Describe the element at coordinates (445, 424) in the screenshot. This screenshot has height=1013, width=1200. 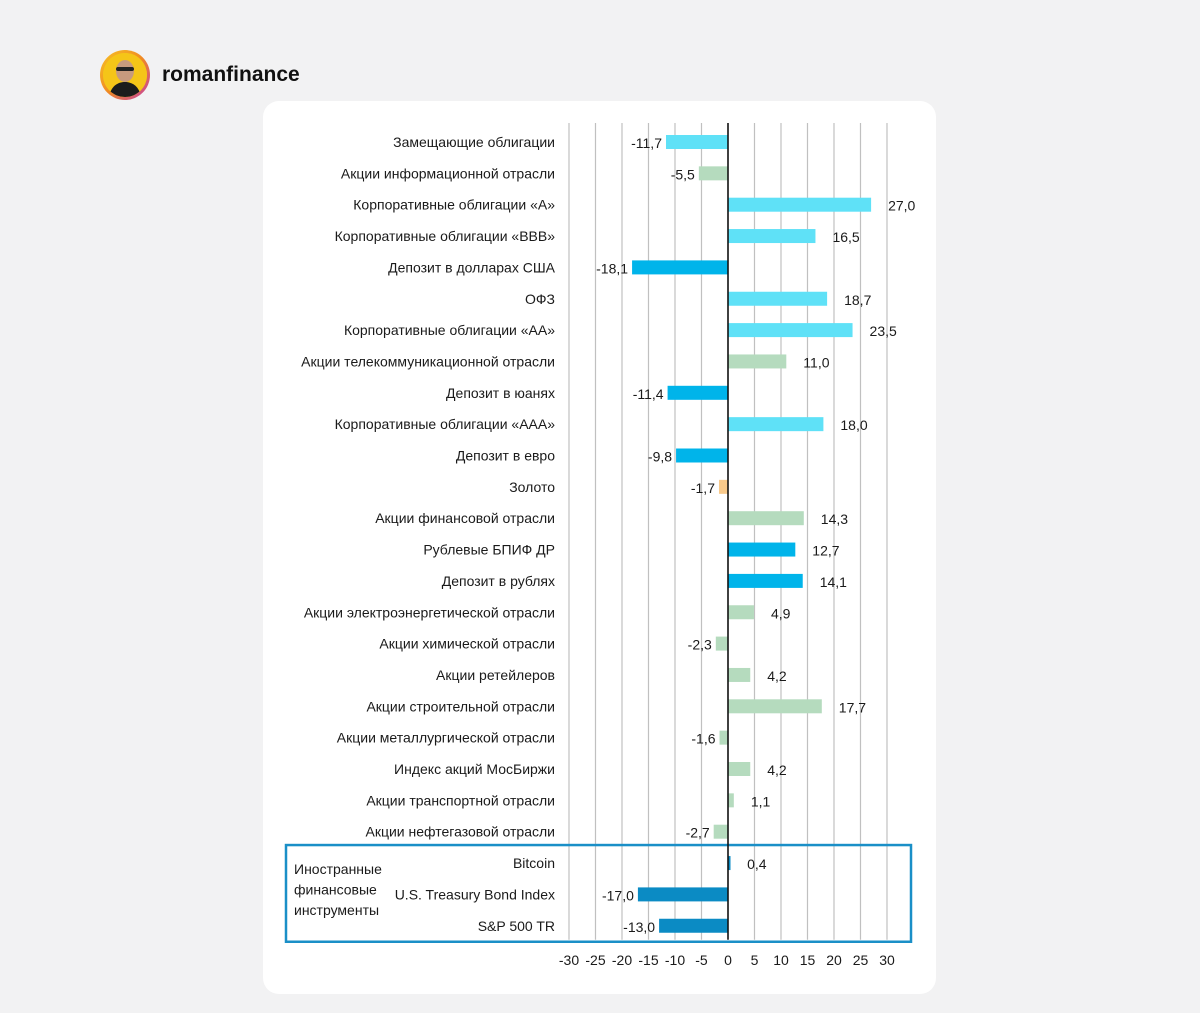
I see `category-label: Корпоративные облигации «ААА»` at that location.